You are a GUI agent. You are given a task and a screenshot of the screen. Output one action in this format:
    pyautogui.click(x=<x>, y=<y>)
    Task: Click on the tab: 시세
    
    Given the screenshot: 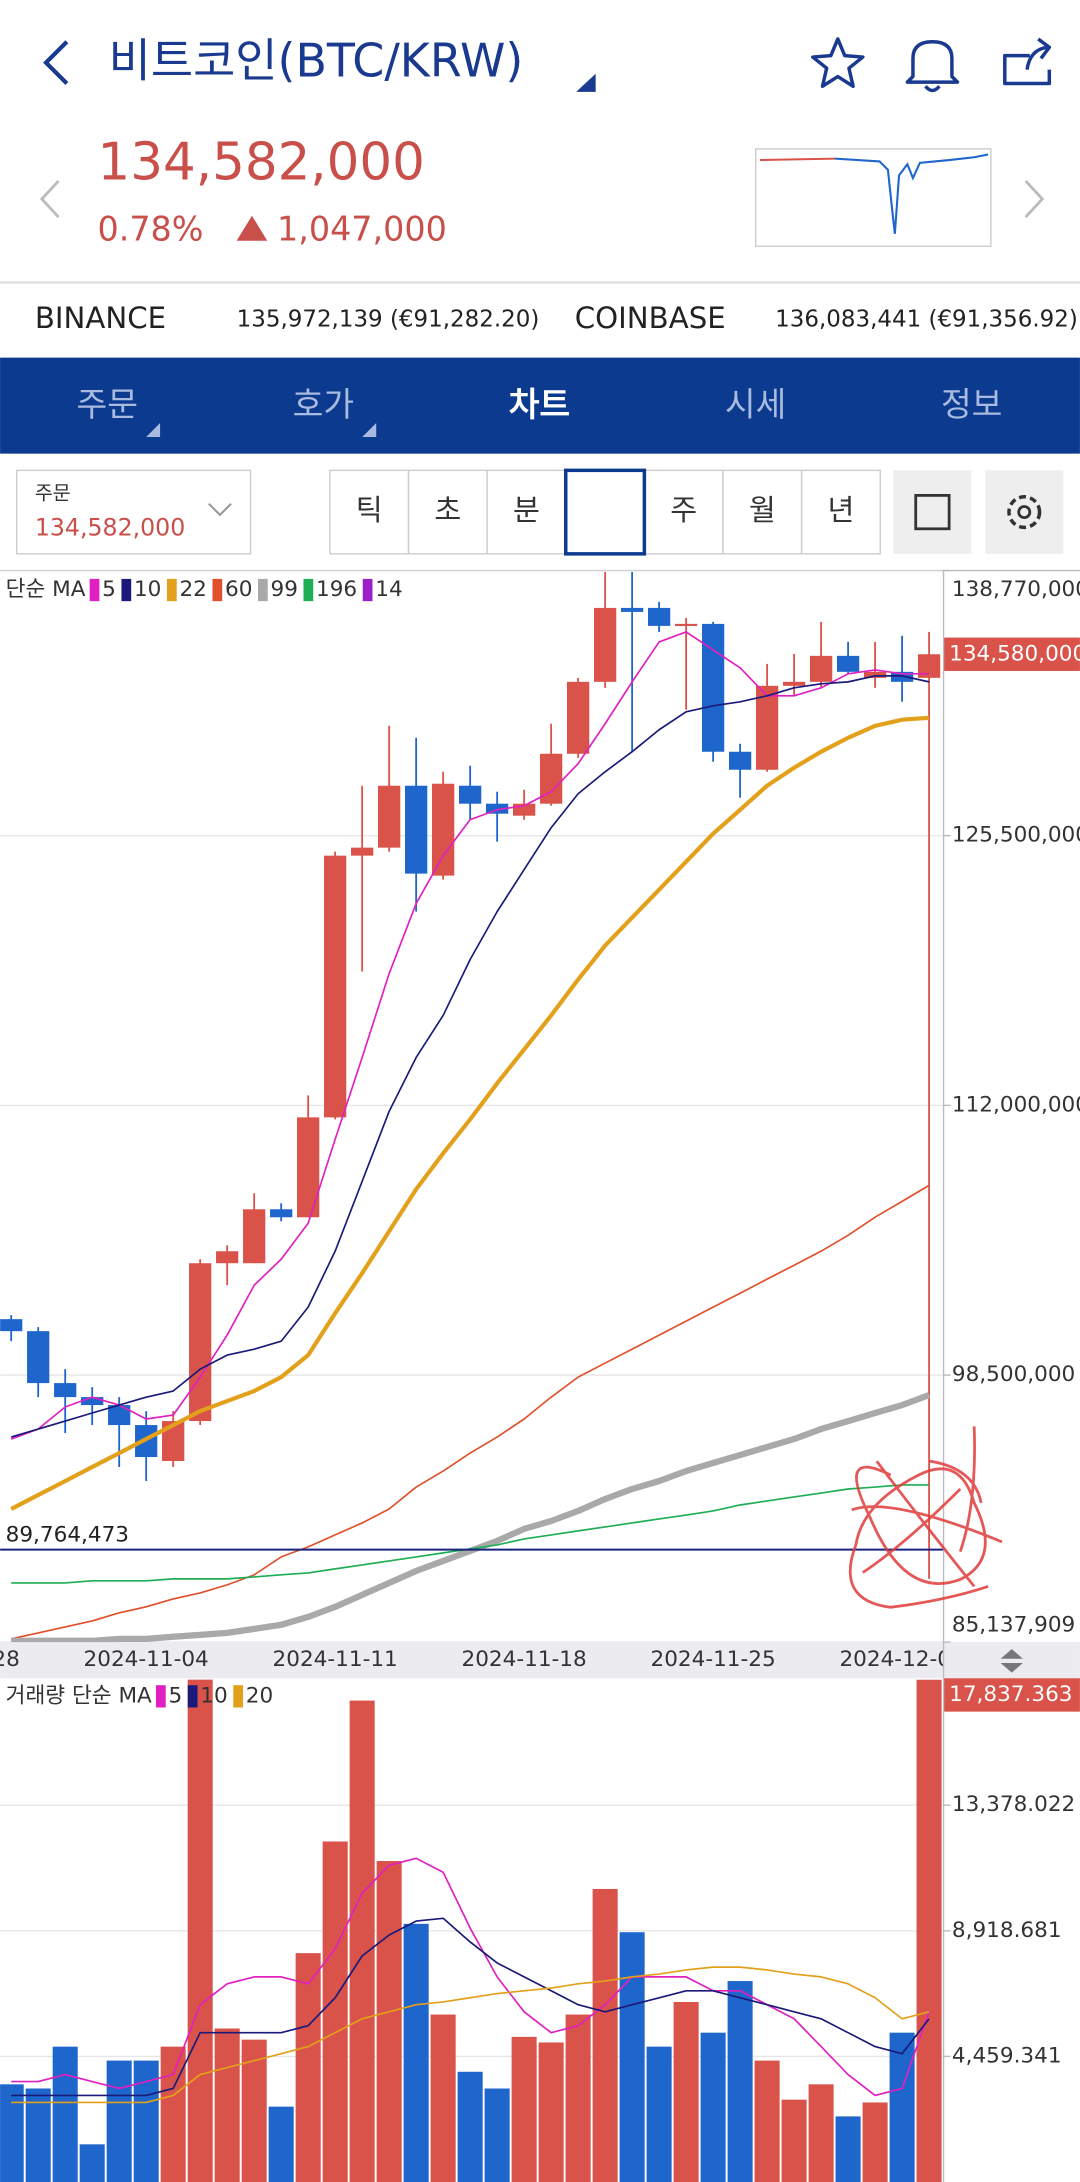 What is the action you would take?
    pyautogui.click(x=755, y=404)
    